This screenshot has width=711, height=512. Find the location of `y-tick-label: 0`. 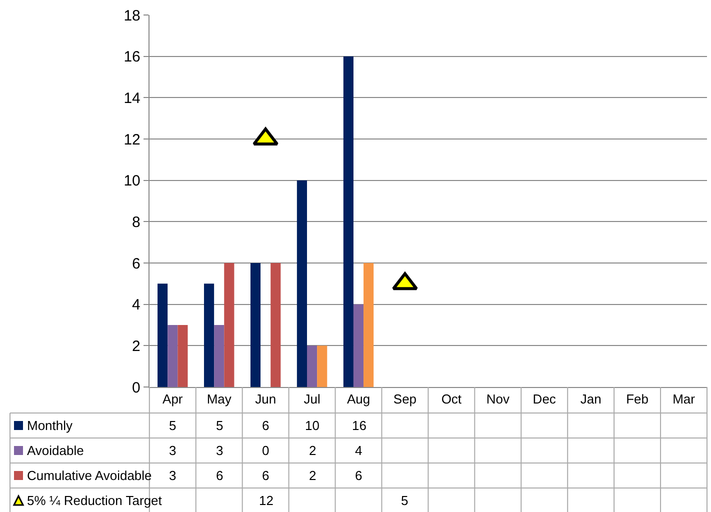

y-tick-label: 0 is located at coordinates (136, 387).